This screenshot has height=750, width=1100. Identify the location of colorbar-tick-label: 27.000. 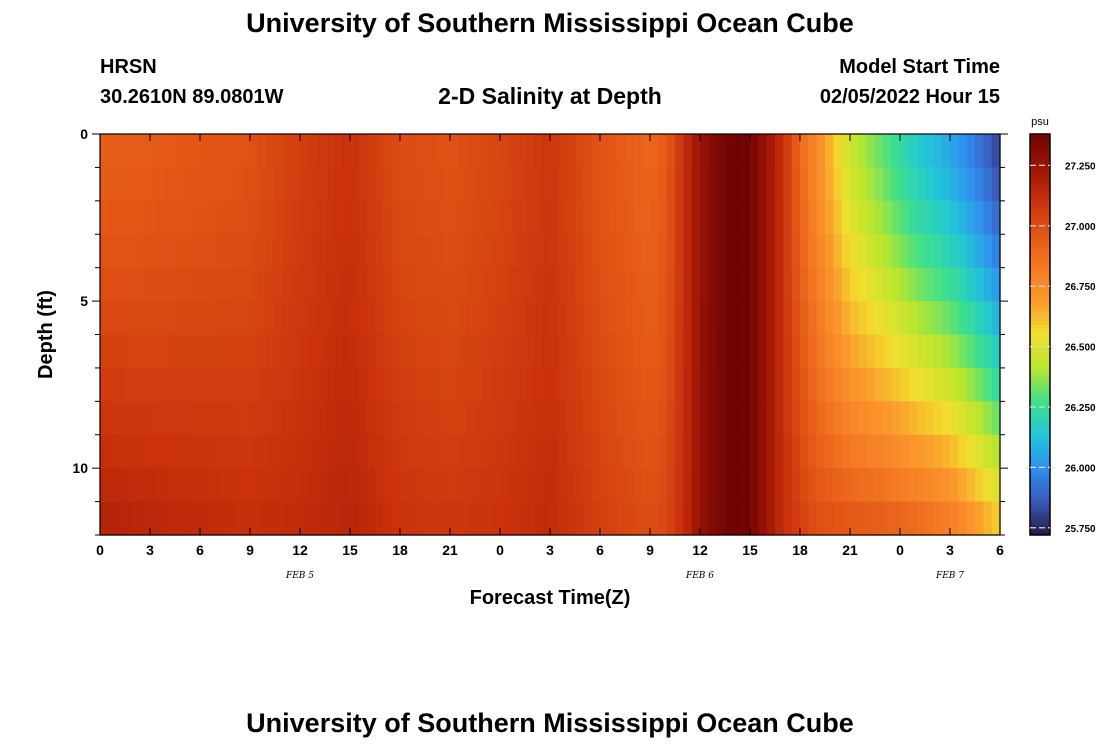
(1080, 227).